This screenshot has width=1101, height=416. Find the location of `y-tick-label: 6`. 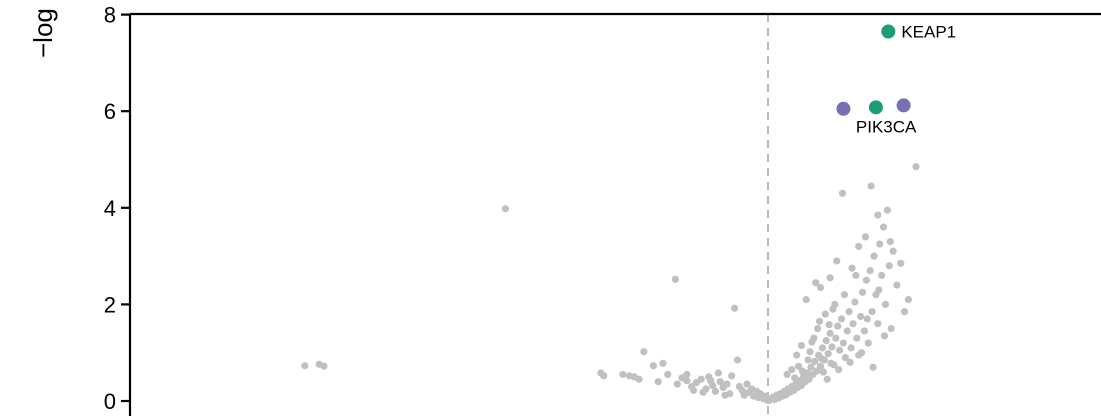

y-tick-label: 6 is located at coordinates (110, 111).